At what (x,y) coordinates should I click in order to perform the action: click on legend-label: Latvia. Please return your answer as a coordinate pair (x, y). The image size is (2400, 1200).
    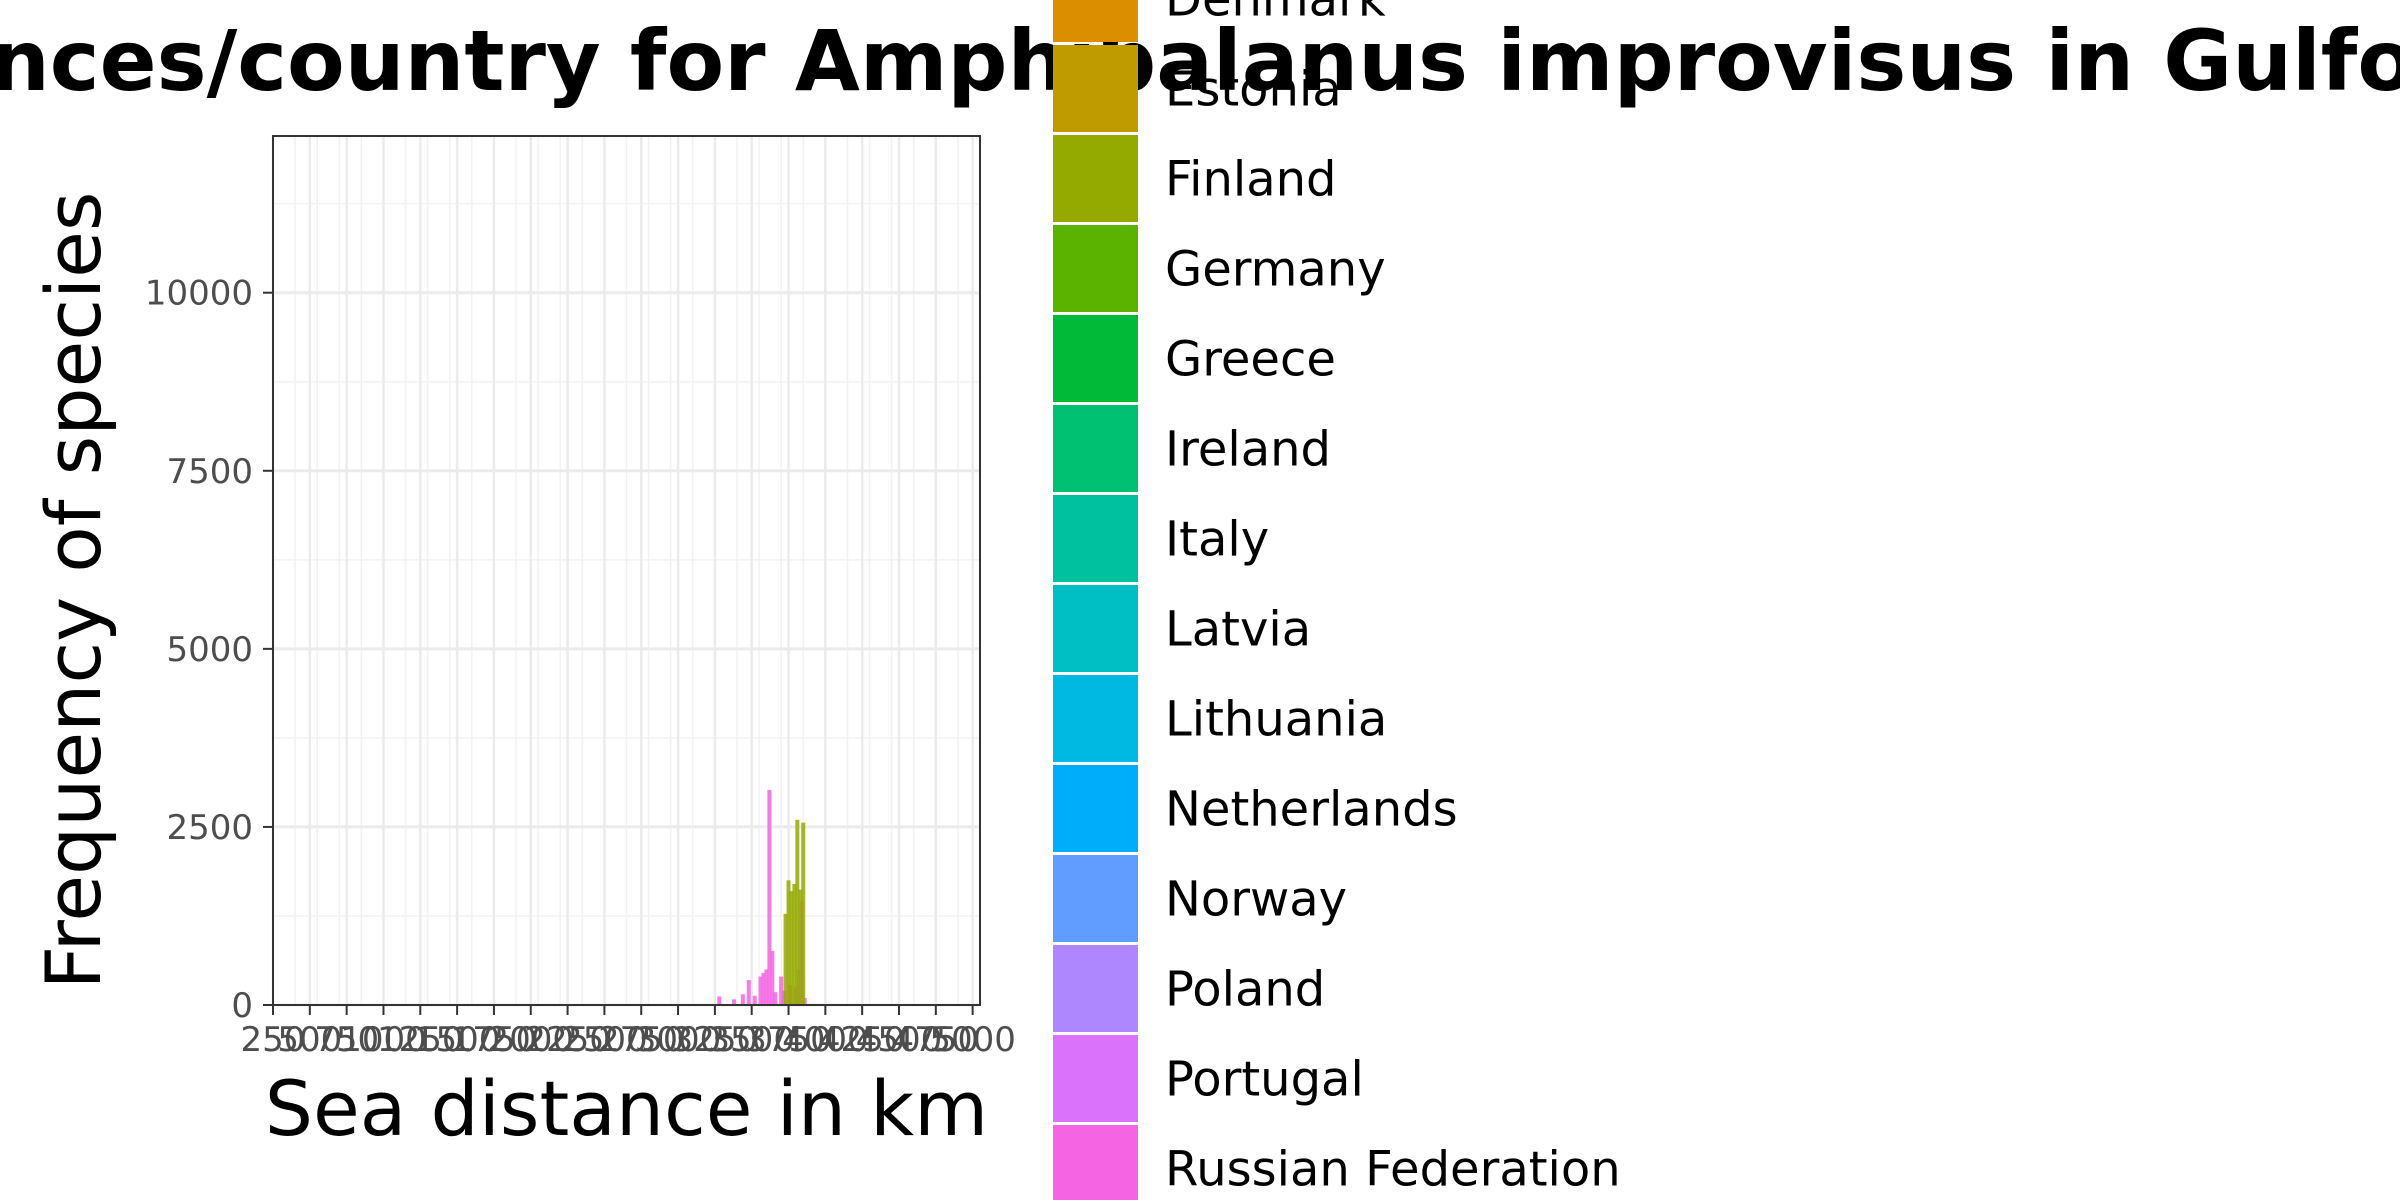
    Looking at the image, I should click on (1238, 630).